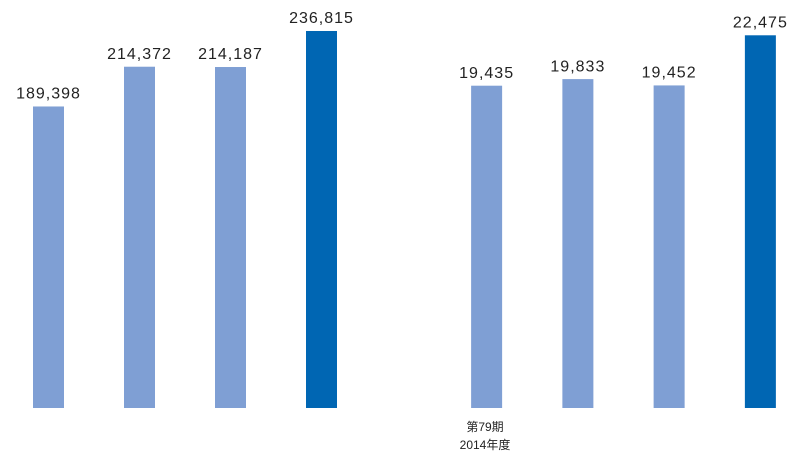 The image size is (795, 455). Describe the element at coordinates (139, 54) in the screenshot. I see `data-label: 214,372` at that location.